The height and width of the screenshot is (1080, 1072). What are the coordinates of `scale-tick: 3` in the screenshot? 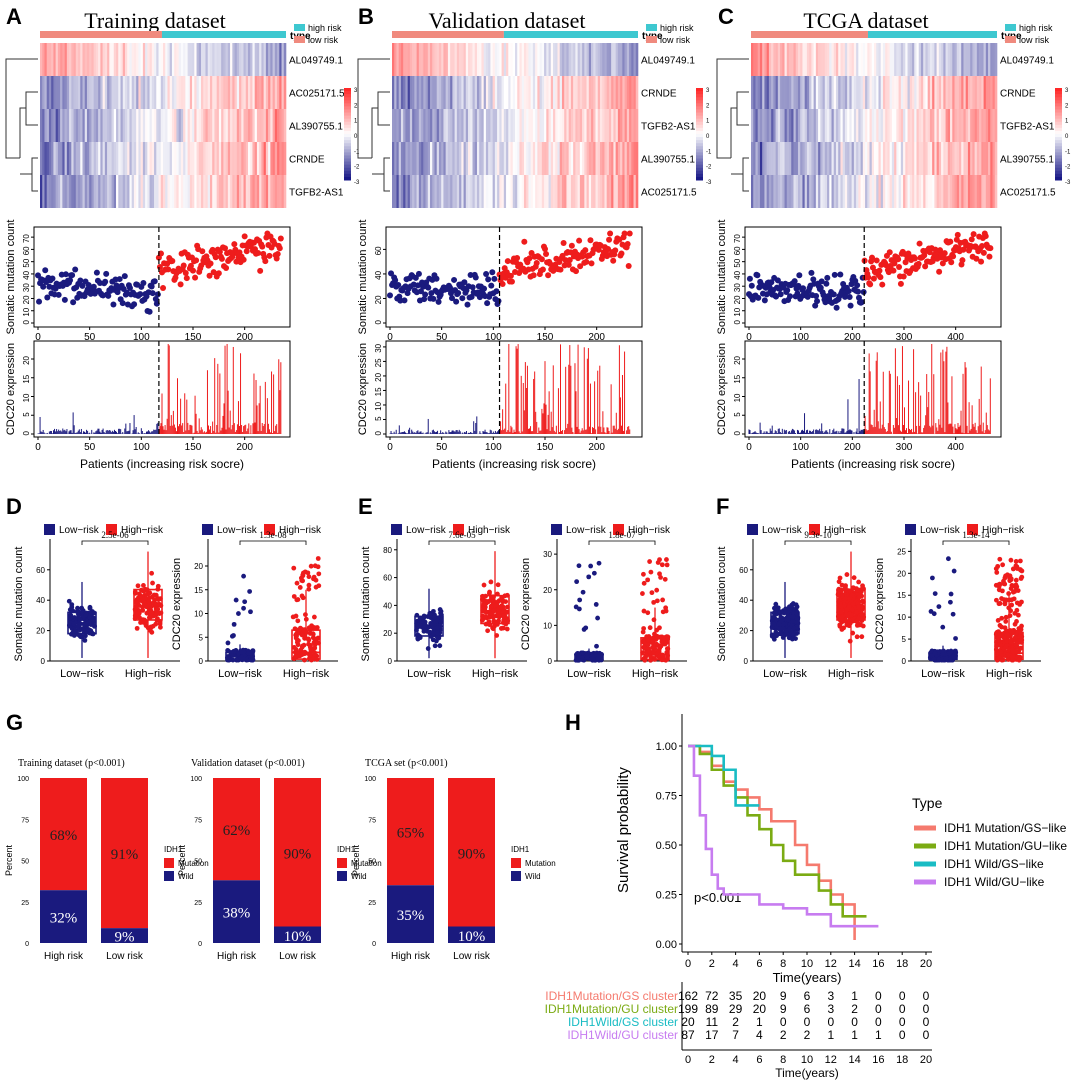 It's located at (1067, 91).